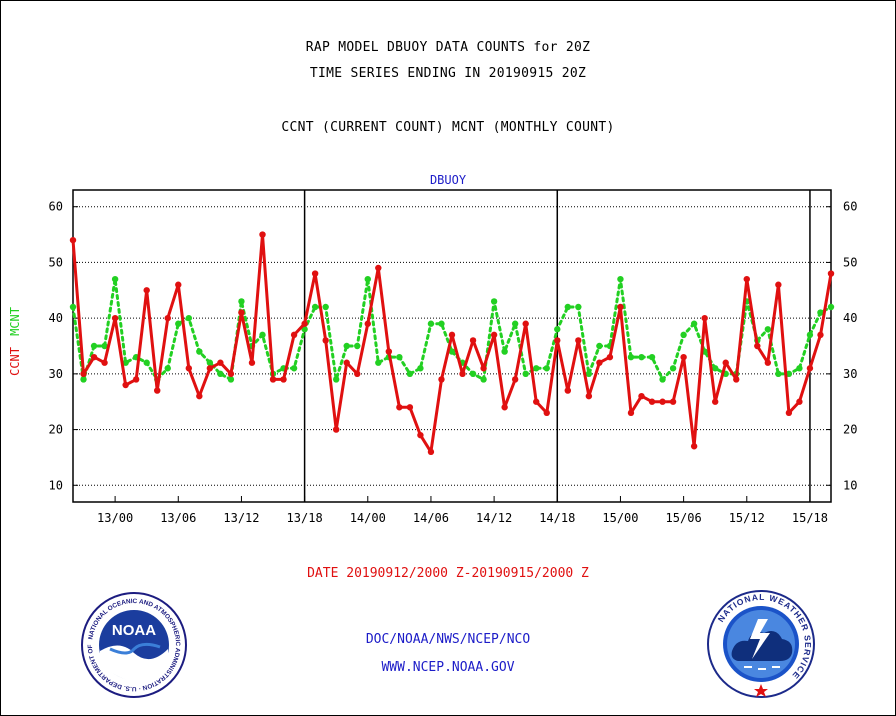  I want to click on y-tick-label-left: 50, so click(56, 262).